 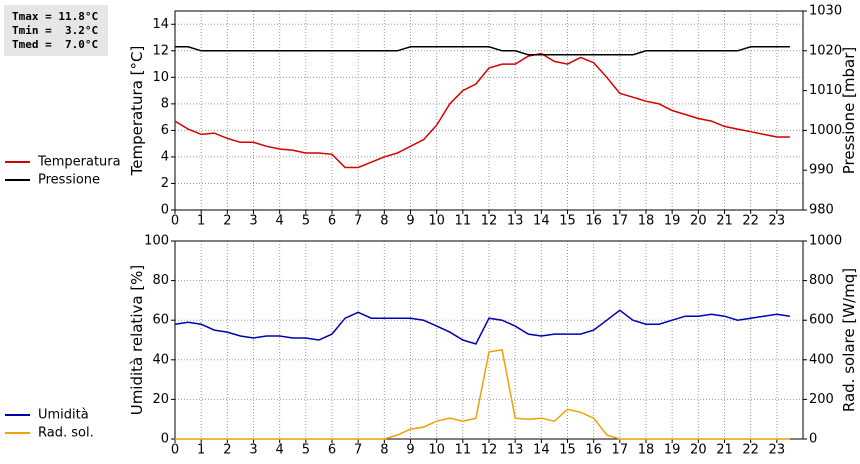 I want to click on y2-tick-label: 1010, so click(x=825, y=90).